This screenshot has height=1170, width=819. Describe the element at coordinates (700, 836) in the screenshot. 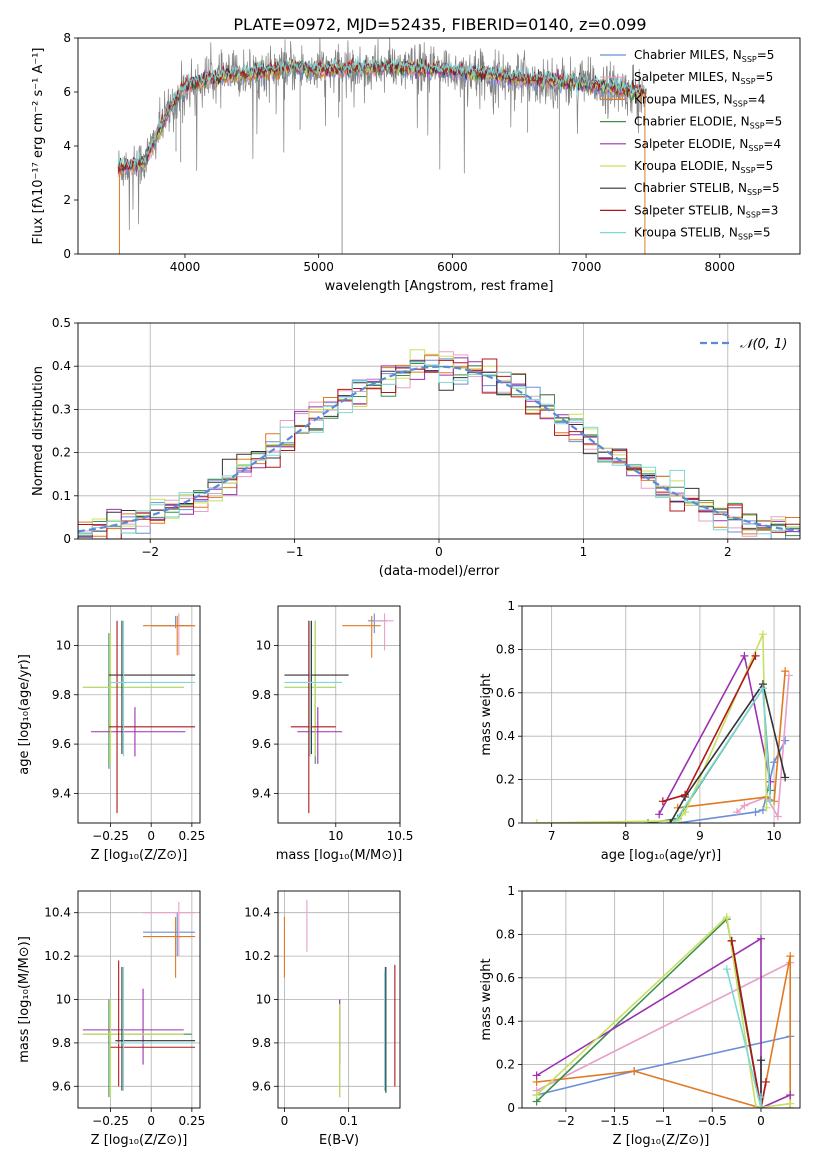

I see `x-tick-label: 9` at that location.